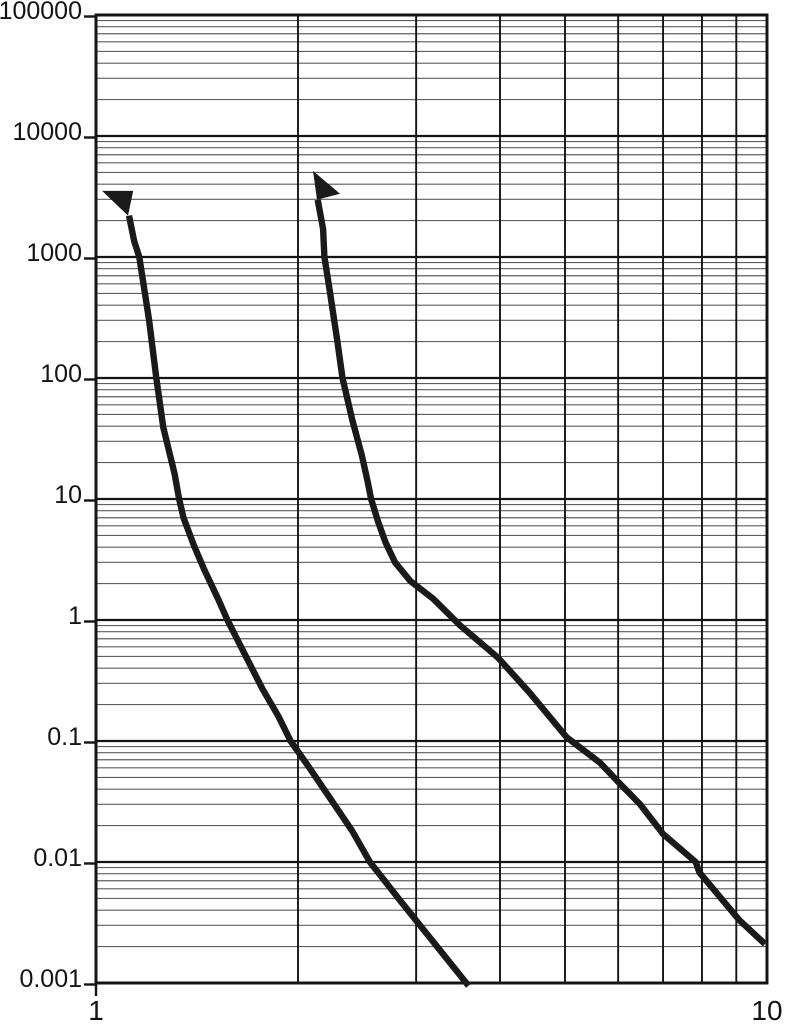 The image size is (790, 1024). I want to click on y-tick-label: 0.001, so click(50, 979).